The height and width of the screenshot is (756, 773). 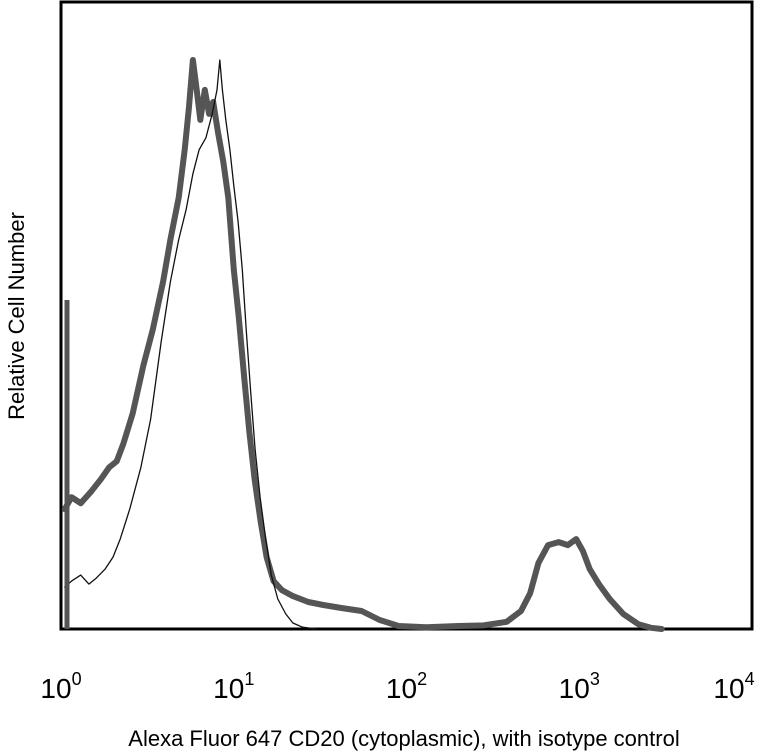 What do you see at coordinates (16, 316) in the screenshot?
I see `y-axis-title: Relative Cell Number` at bounding box center [16, 316].